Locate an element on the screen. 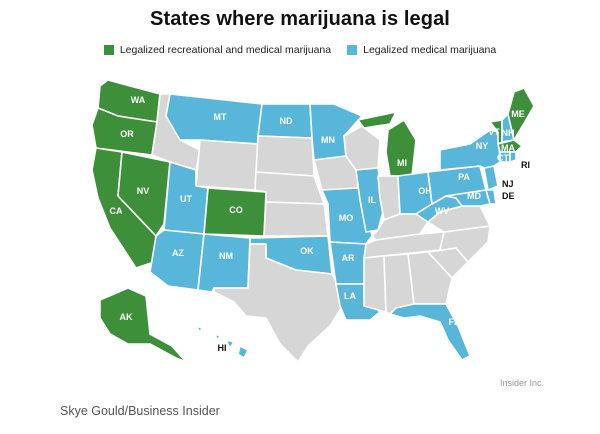  label-az: AZ is located at coordinates (178, 253).